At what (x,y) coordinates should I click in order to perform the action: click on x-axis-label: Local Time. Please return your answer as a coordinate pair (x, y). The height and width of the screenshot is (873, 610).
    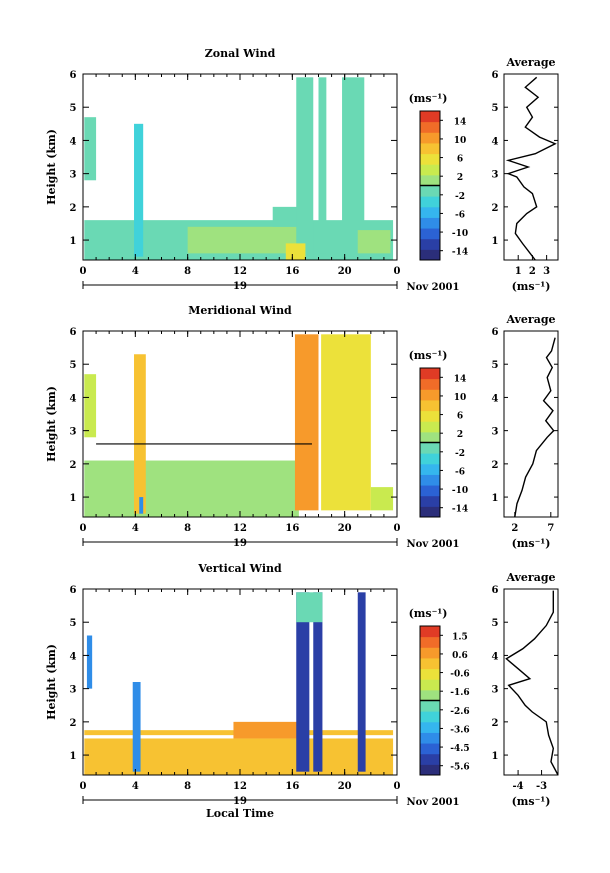
    Looking at the image, I should click on (240, 813).